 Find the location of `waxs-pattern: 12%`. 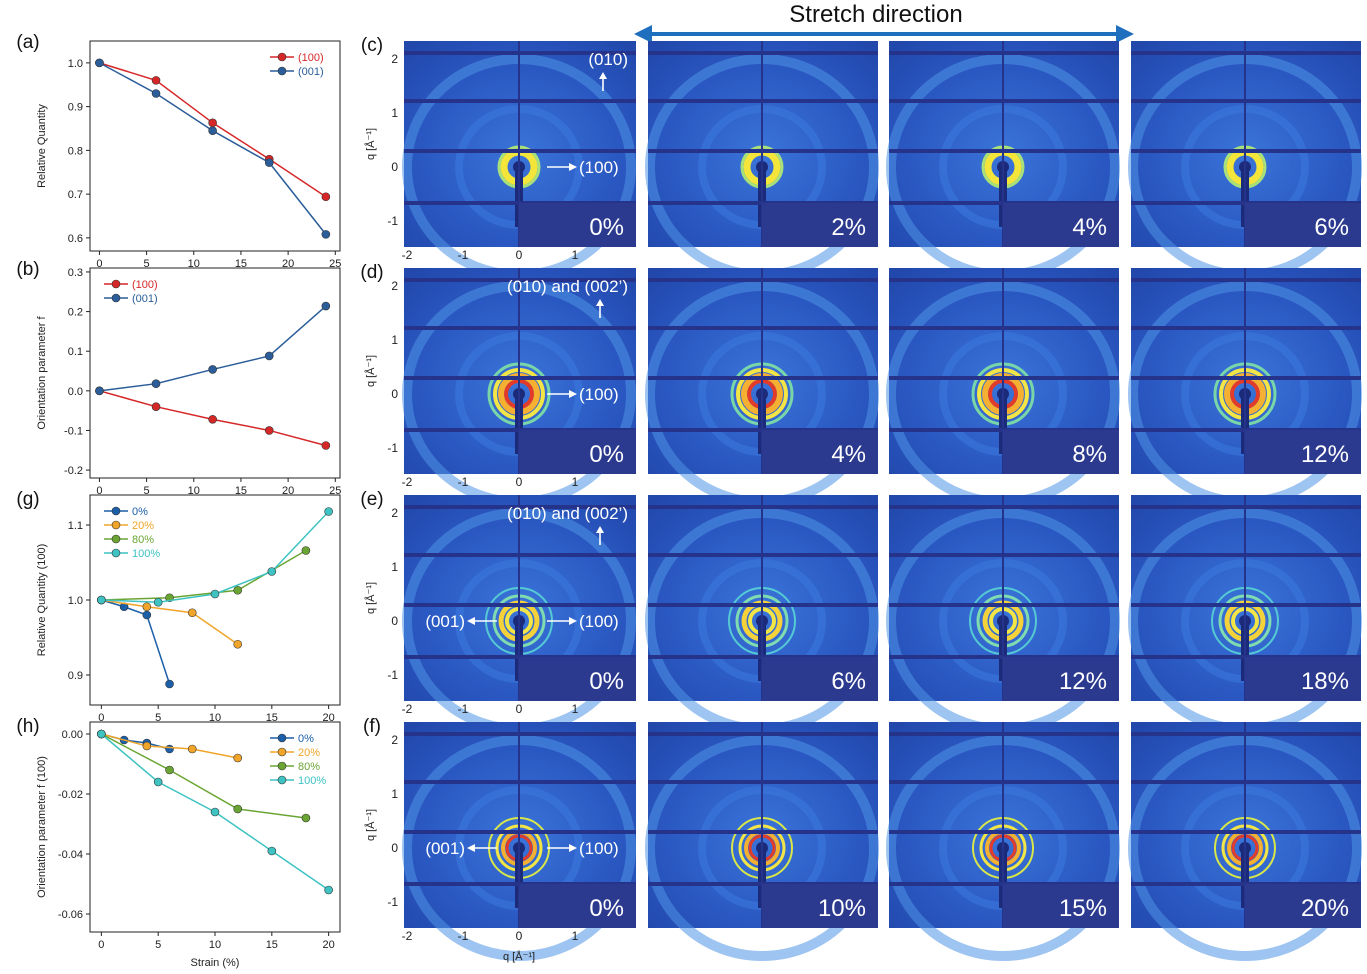

waxs-pattern: 12% is located at coordinates (1003, 614).